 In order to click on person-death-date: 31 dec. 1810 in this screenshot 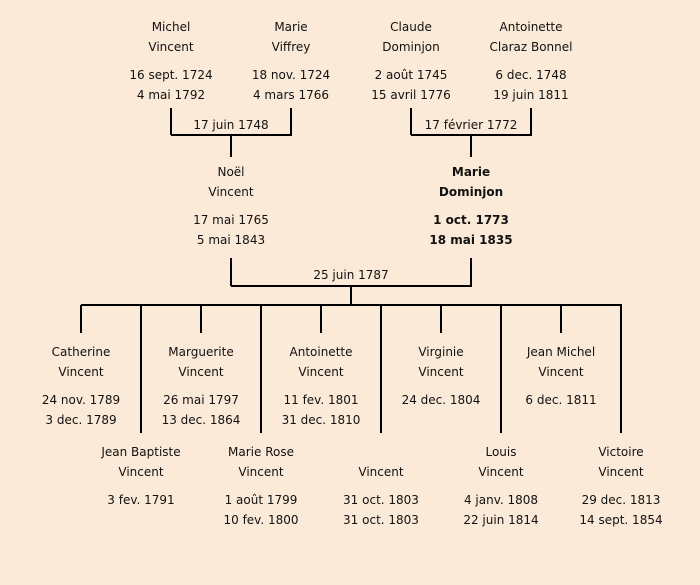, I will do `click(321, 420)`.